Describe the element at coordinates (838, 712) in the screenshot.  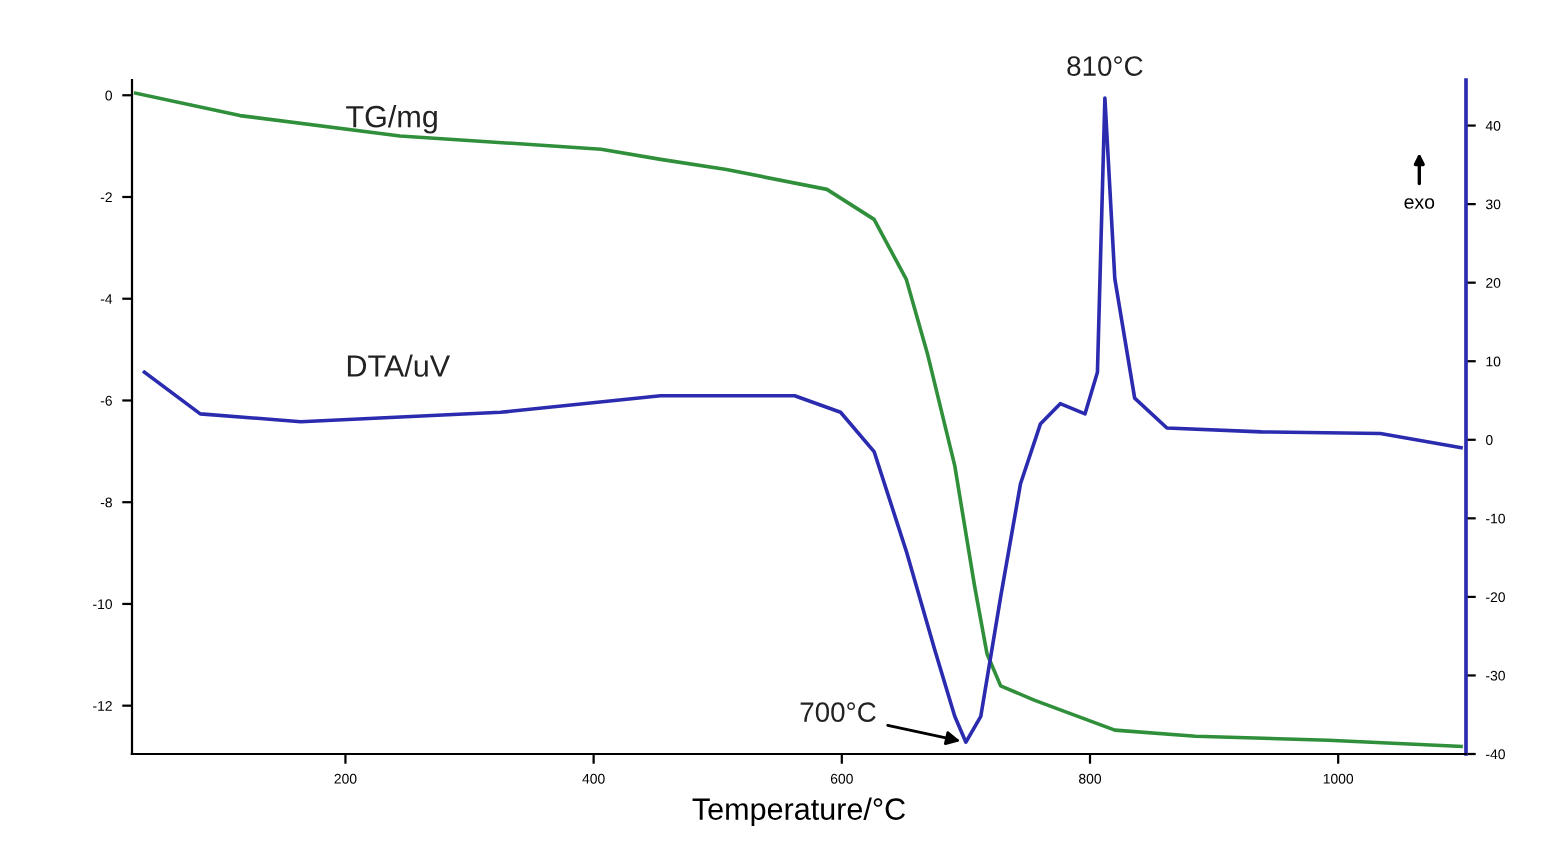
I see `annotation: 700°C` at that location.